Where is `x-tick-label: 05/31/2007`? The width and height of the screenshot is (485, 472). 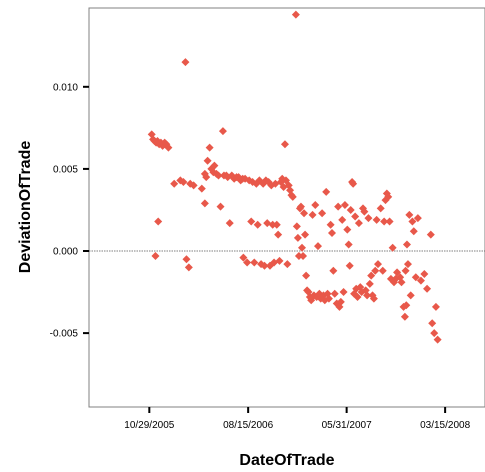 x-tick-label: 05/31/2007 is located at coordinates (347, 425).